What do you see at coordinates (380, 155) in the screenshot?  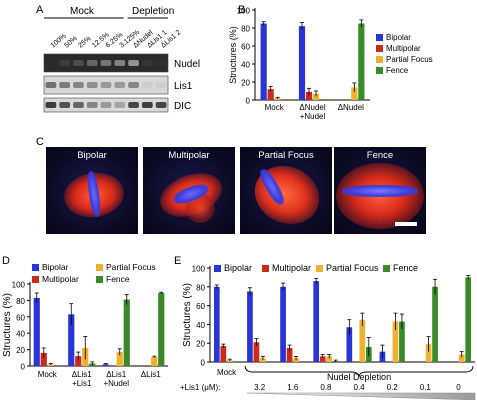 I see `micrograph-title-fence: Fence` at bounding box center [380, 155].